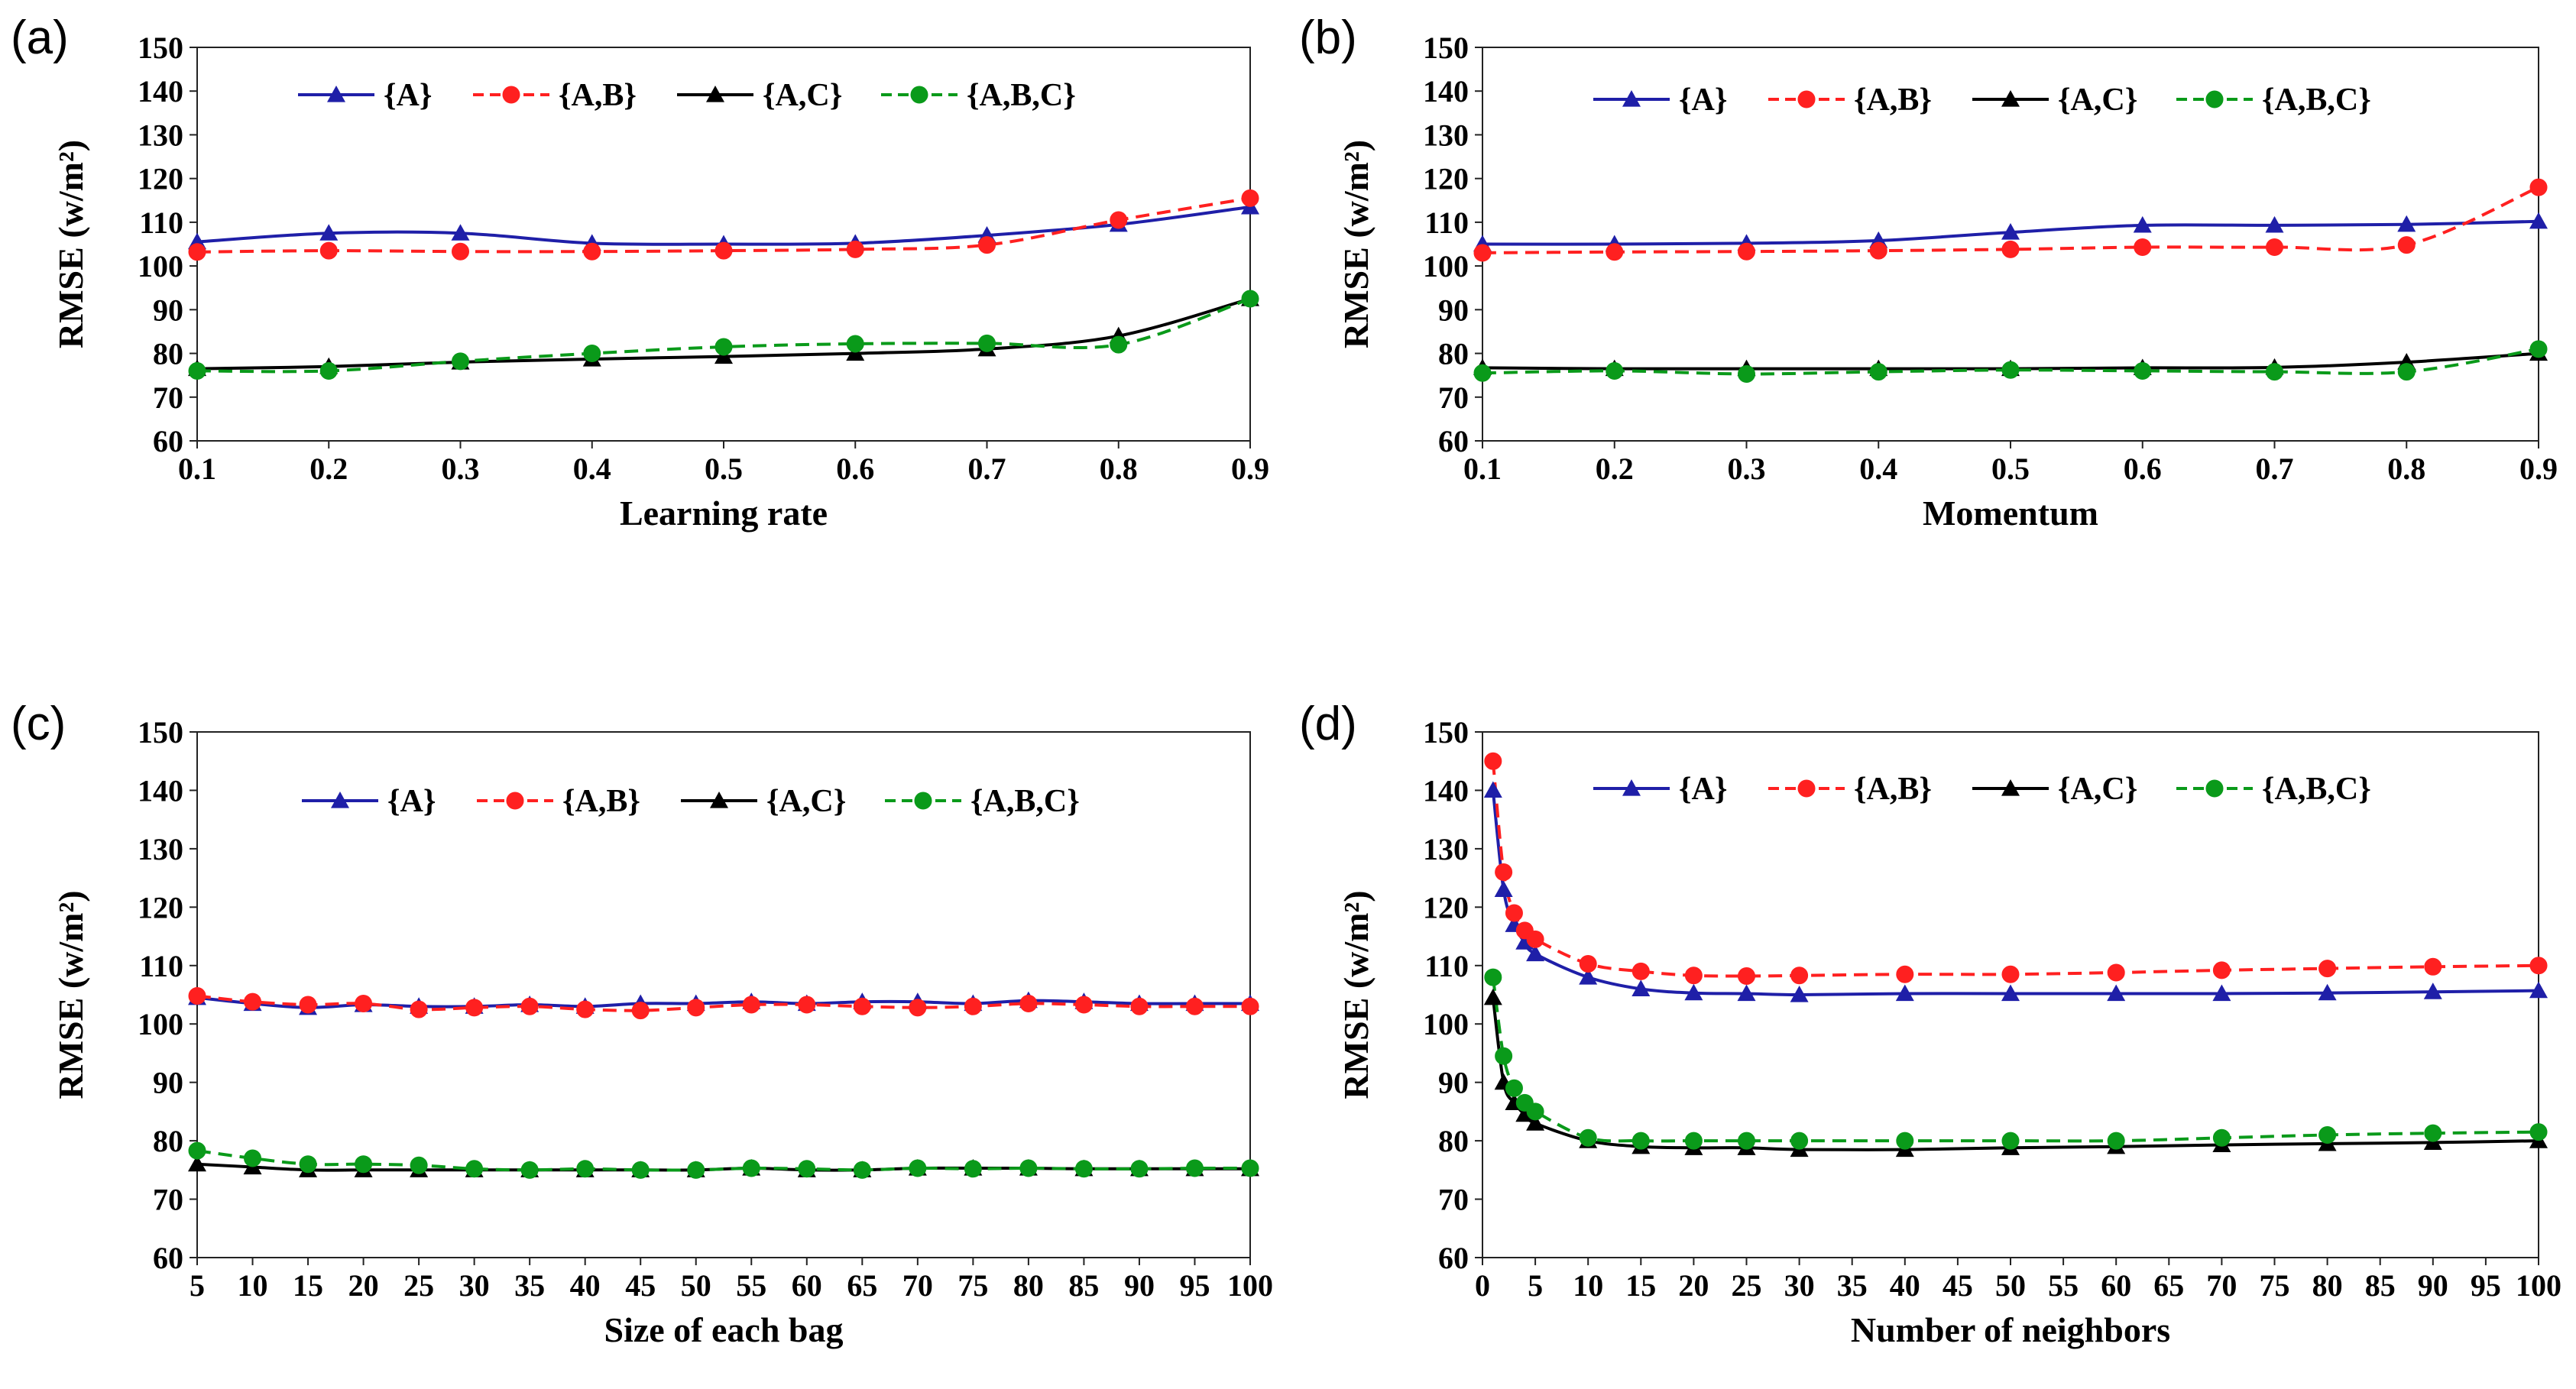 Image resolution: width=2576 pixels, height=1389 pixels. I want to click on x-tick-label: 40, so click(1905, 1285).